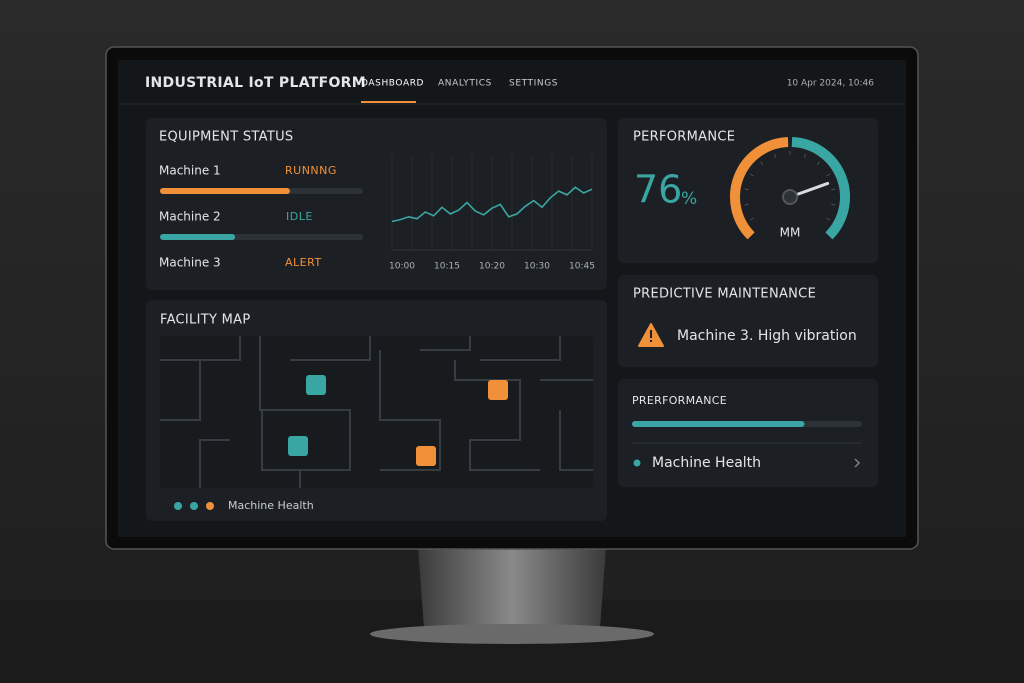 The image size is (1024, 683). Describe the element at coordinates (392, 84) in the screenshot. I see `nav-item: DASHBOARD` at that location.